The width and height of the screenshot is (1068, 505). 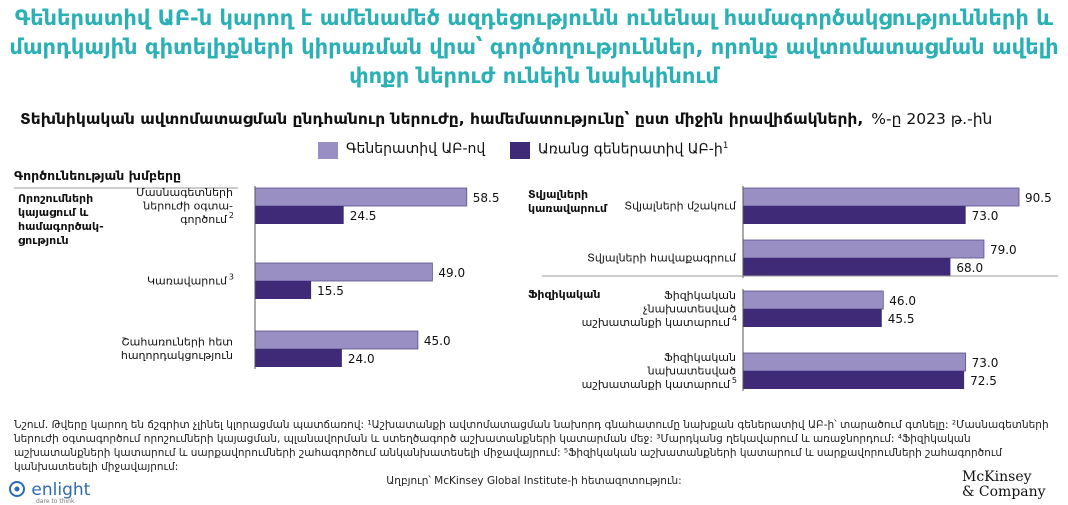 I want to click on tick-label: Շահառուների հետ, so click(x=177, y=342).